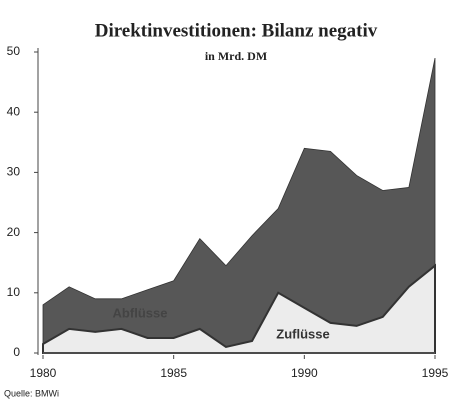 The image size is (468, 403). Describe the element at coordinates (31, 393) in the screenshot. I see `source: Quelle: BMWi` at that location.